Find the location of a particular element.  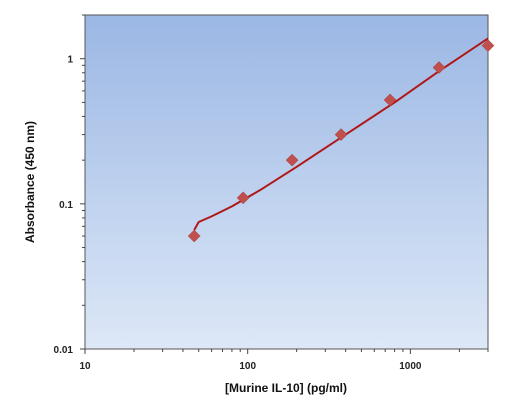

y-tick-label: 0.1 is located at coordinates (66, 205).